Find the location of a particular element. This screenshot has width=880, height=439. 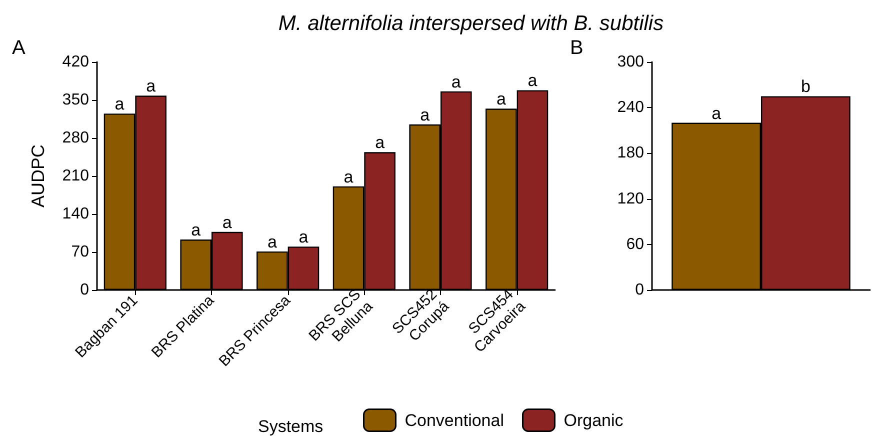

text: B is located at coordinates (577, 48).